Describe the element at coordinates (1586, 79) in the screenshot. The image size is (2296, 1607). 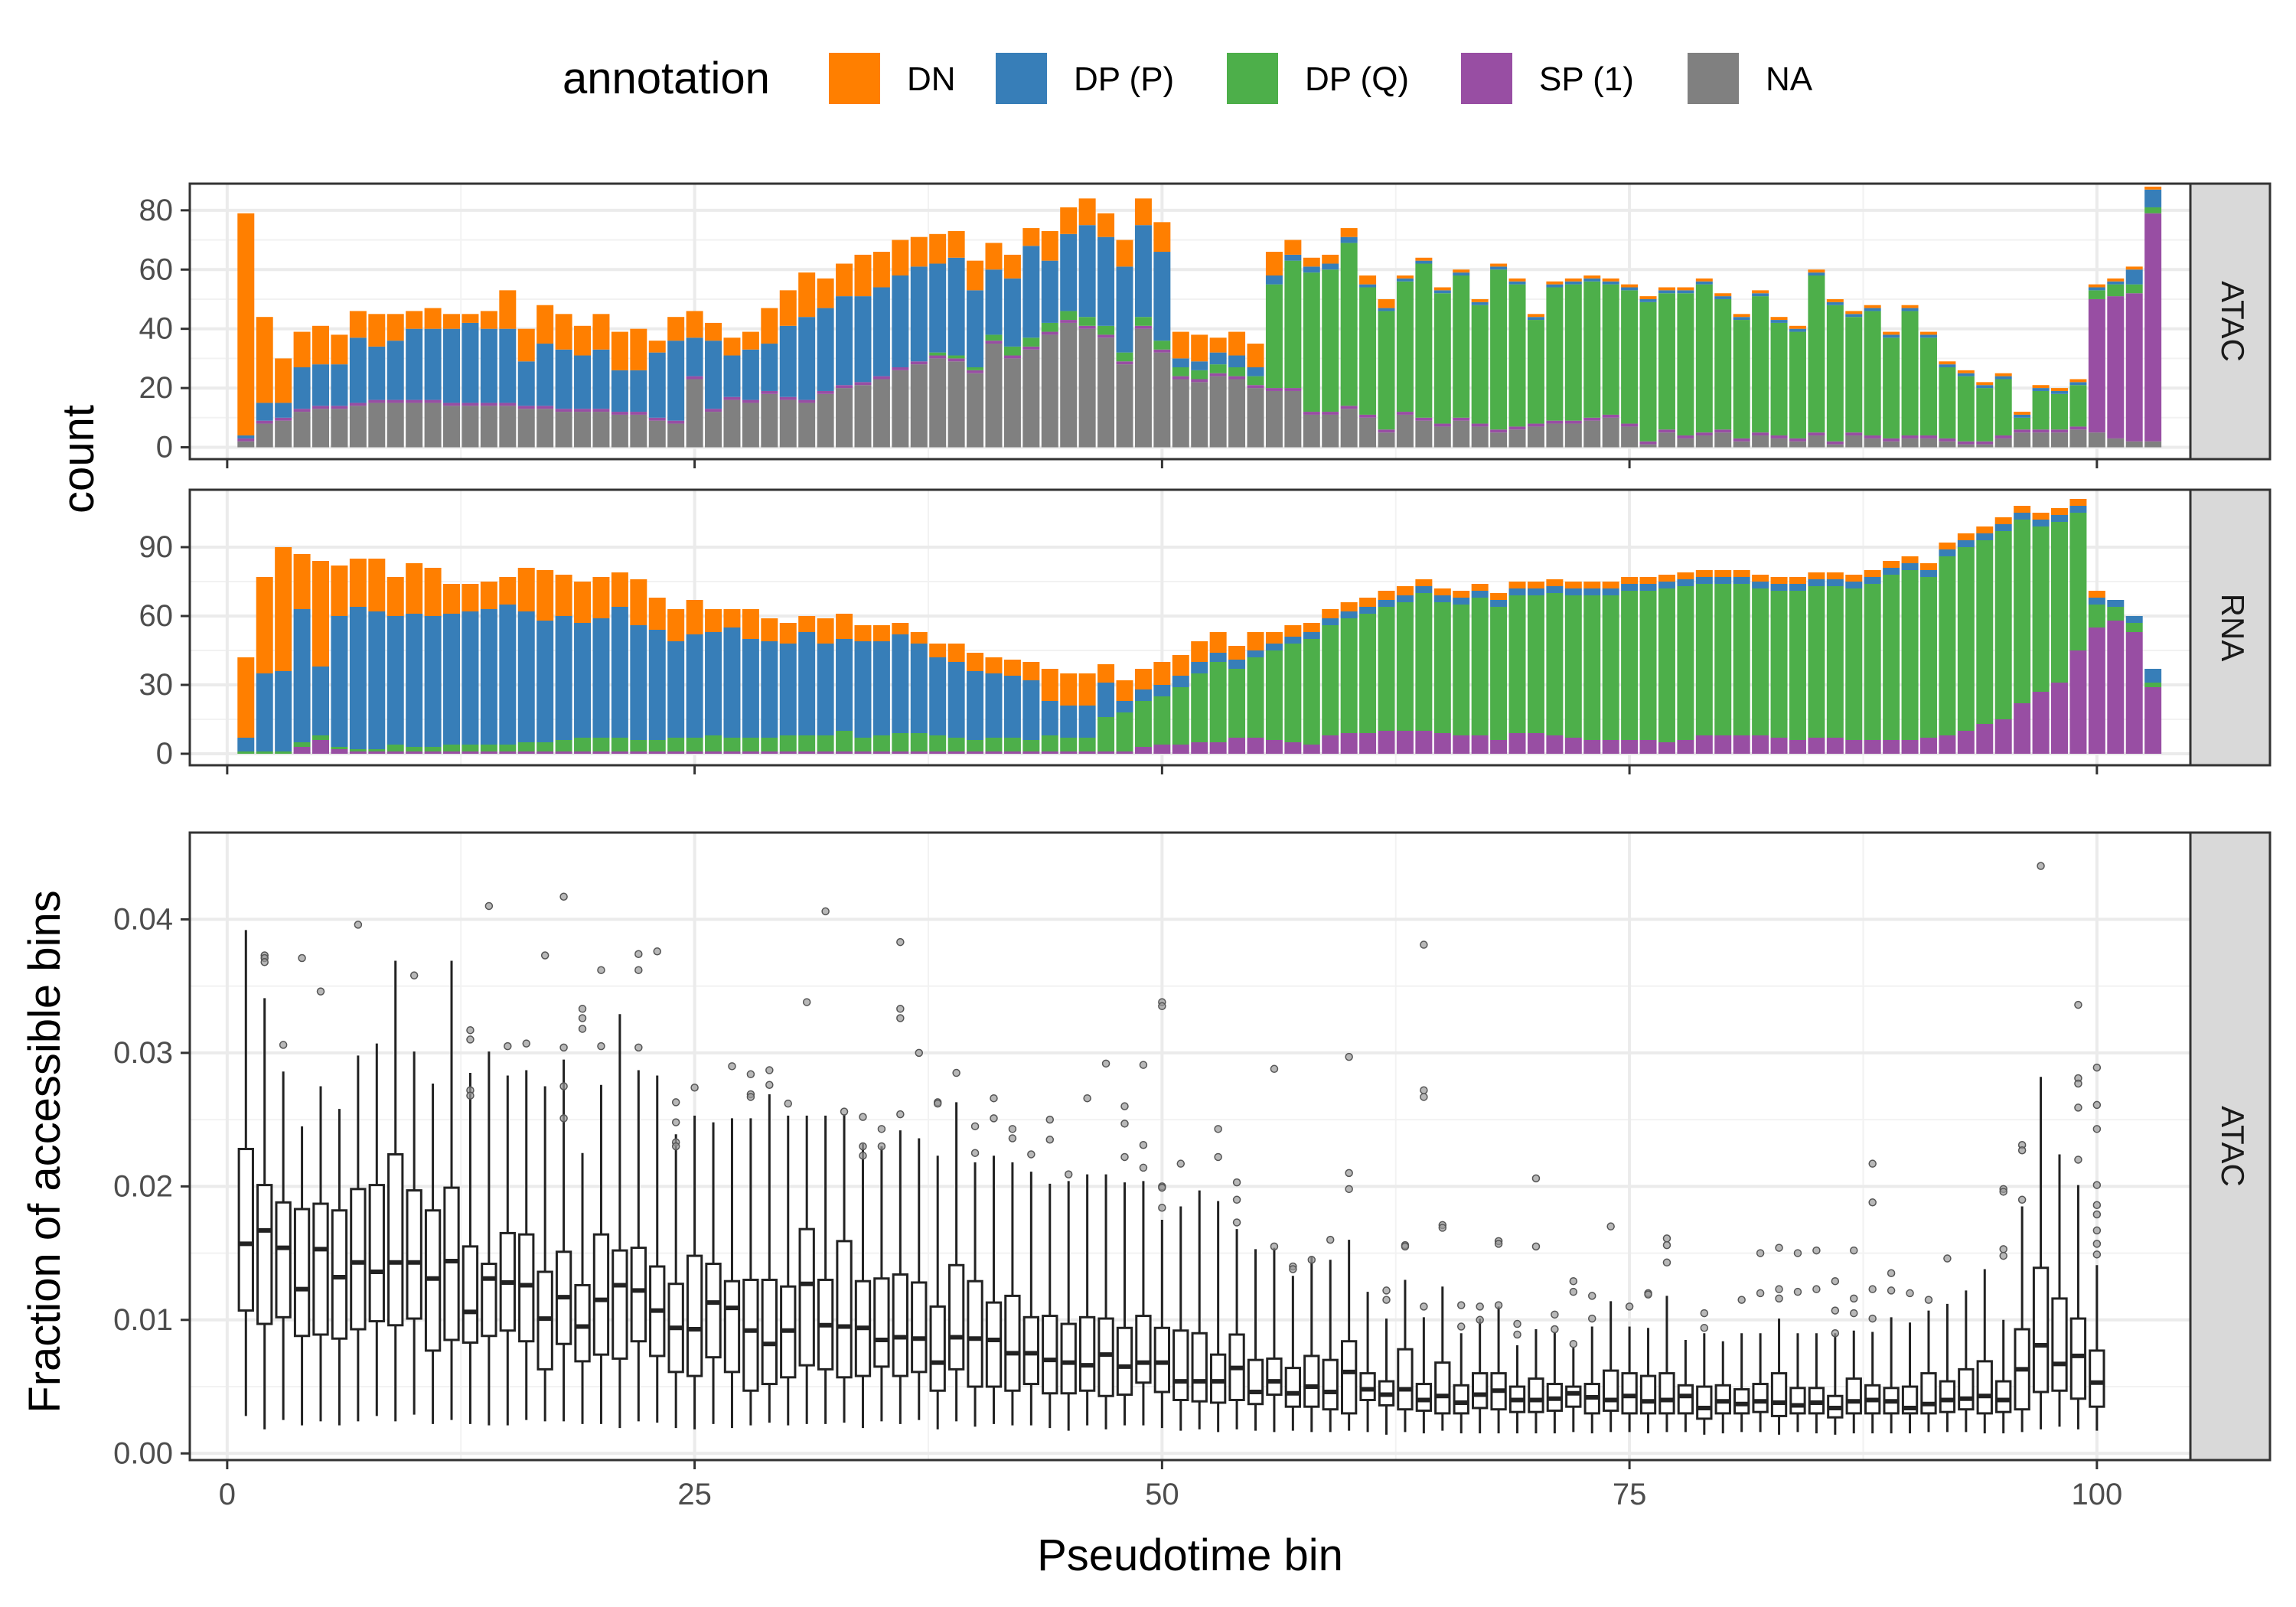
I see `legend-label-sp1: SP (1)` at that location.